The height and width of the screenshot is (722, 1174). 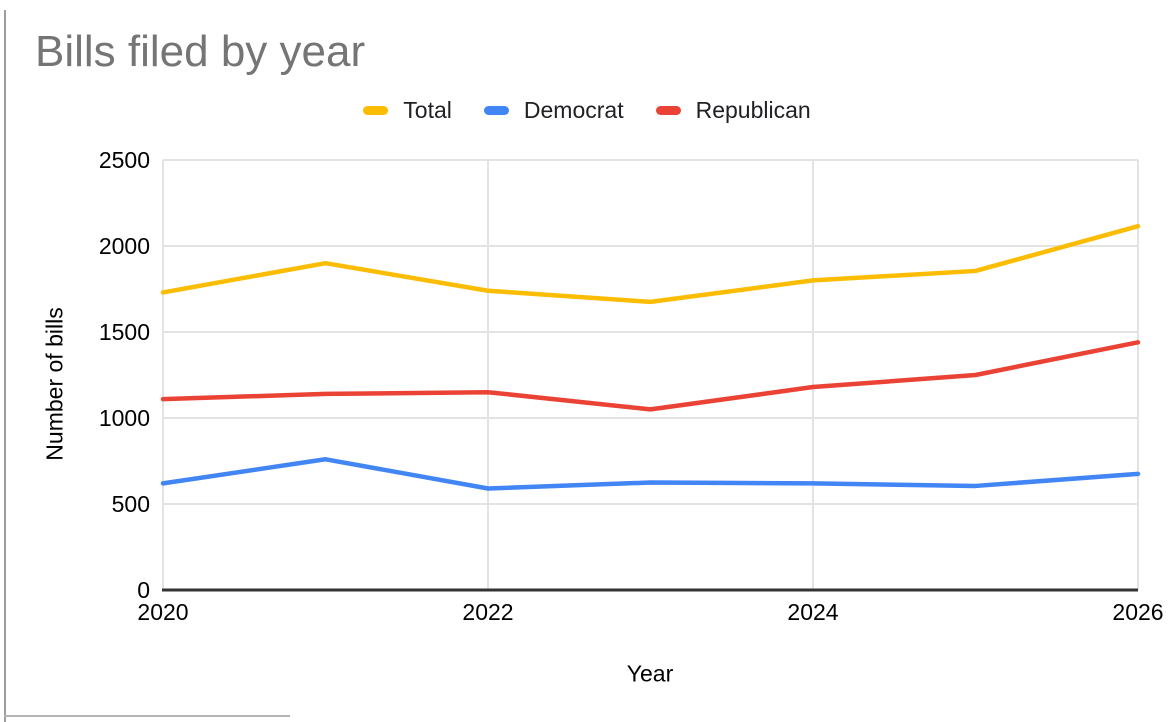 I want to click on legend-item-total: Total, so click(x=407, y=110).